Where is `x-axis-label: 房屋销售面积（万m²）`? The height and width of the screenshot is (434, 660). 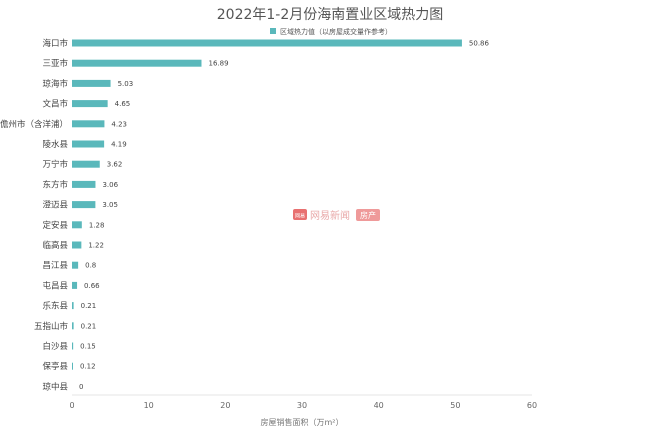
x-axis-label: 房屋销售面积（万m²） is located at coordinates (302, 422).